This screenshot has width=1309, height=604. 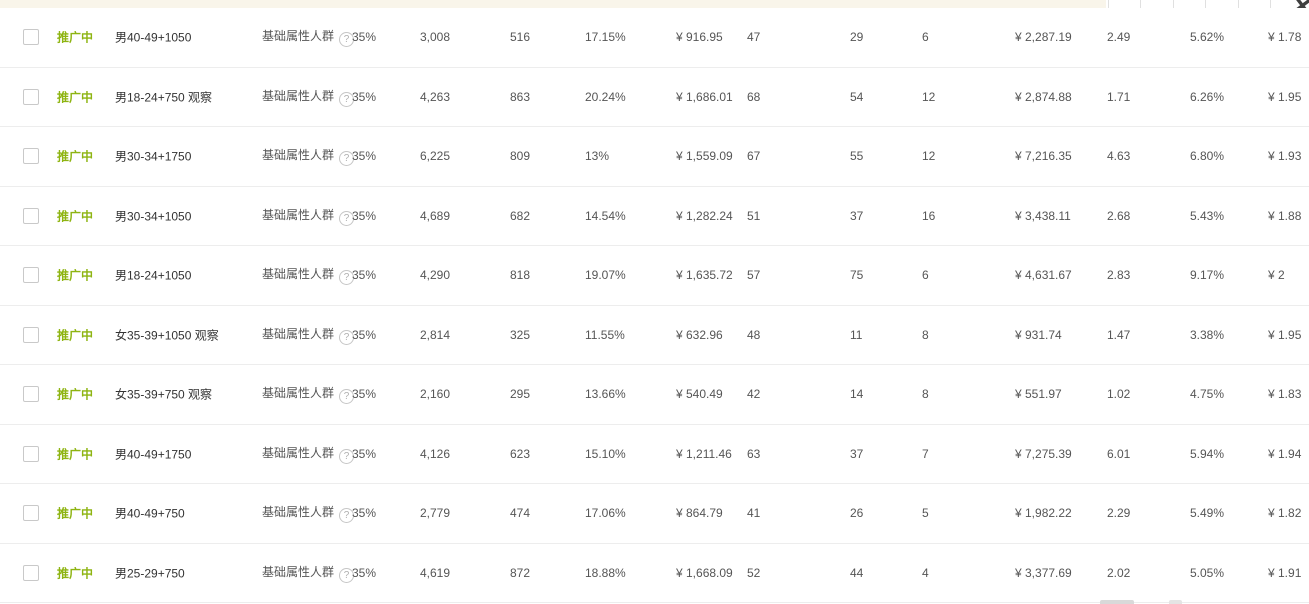 What do you see at coordinates (1285, 453) in the screenshot?
I see `ppc-value: ¥ 1.94` at bounding box center [1285, 453].